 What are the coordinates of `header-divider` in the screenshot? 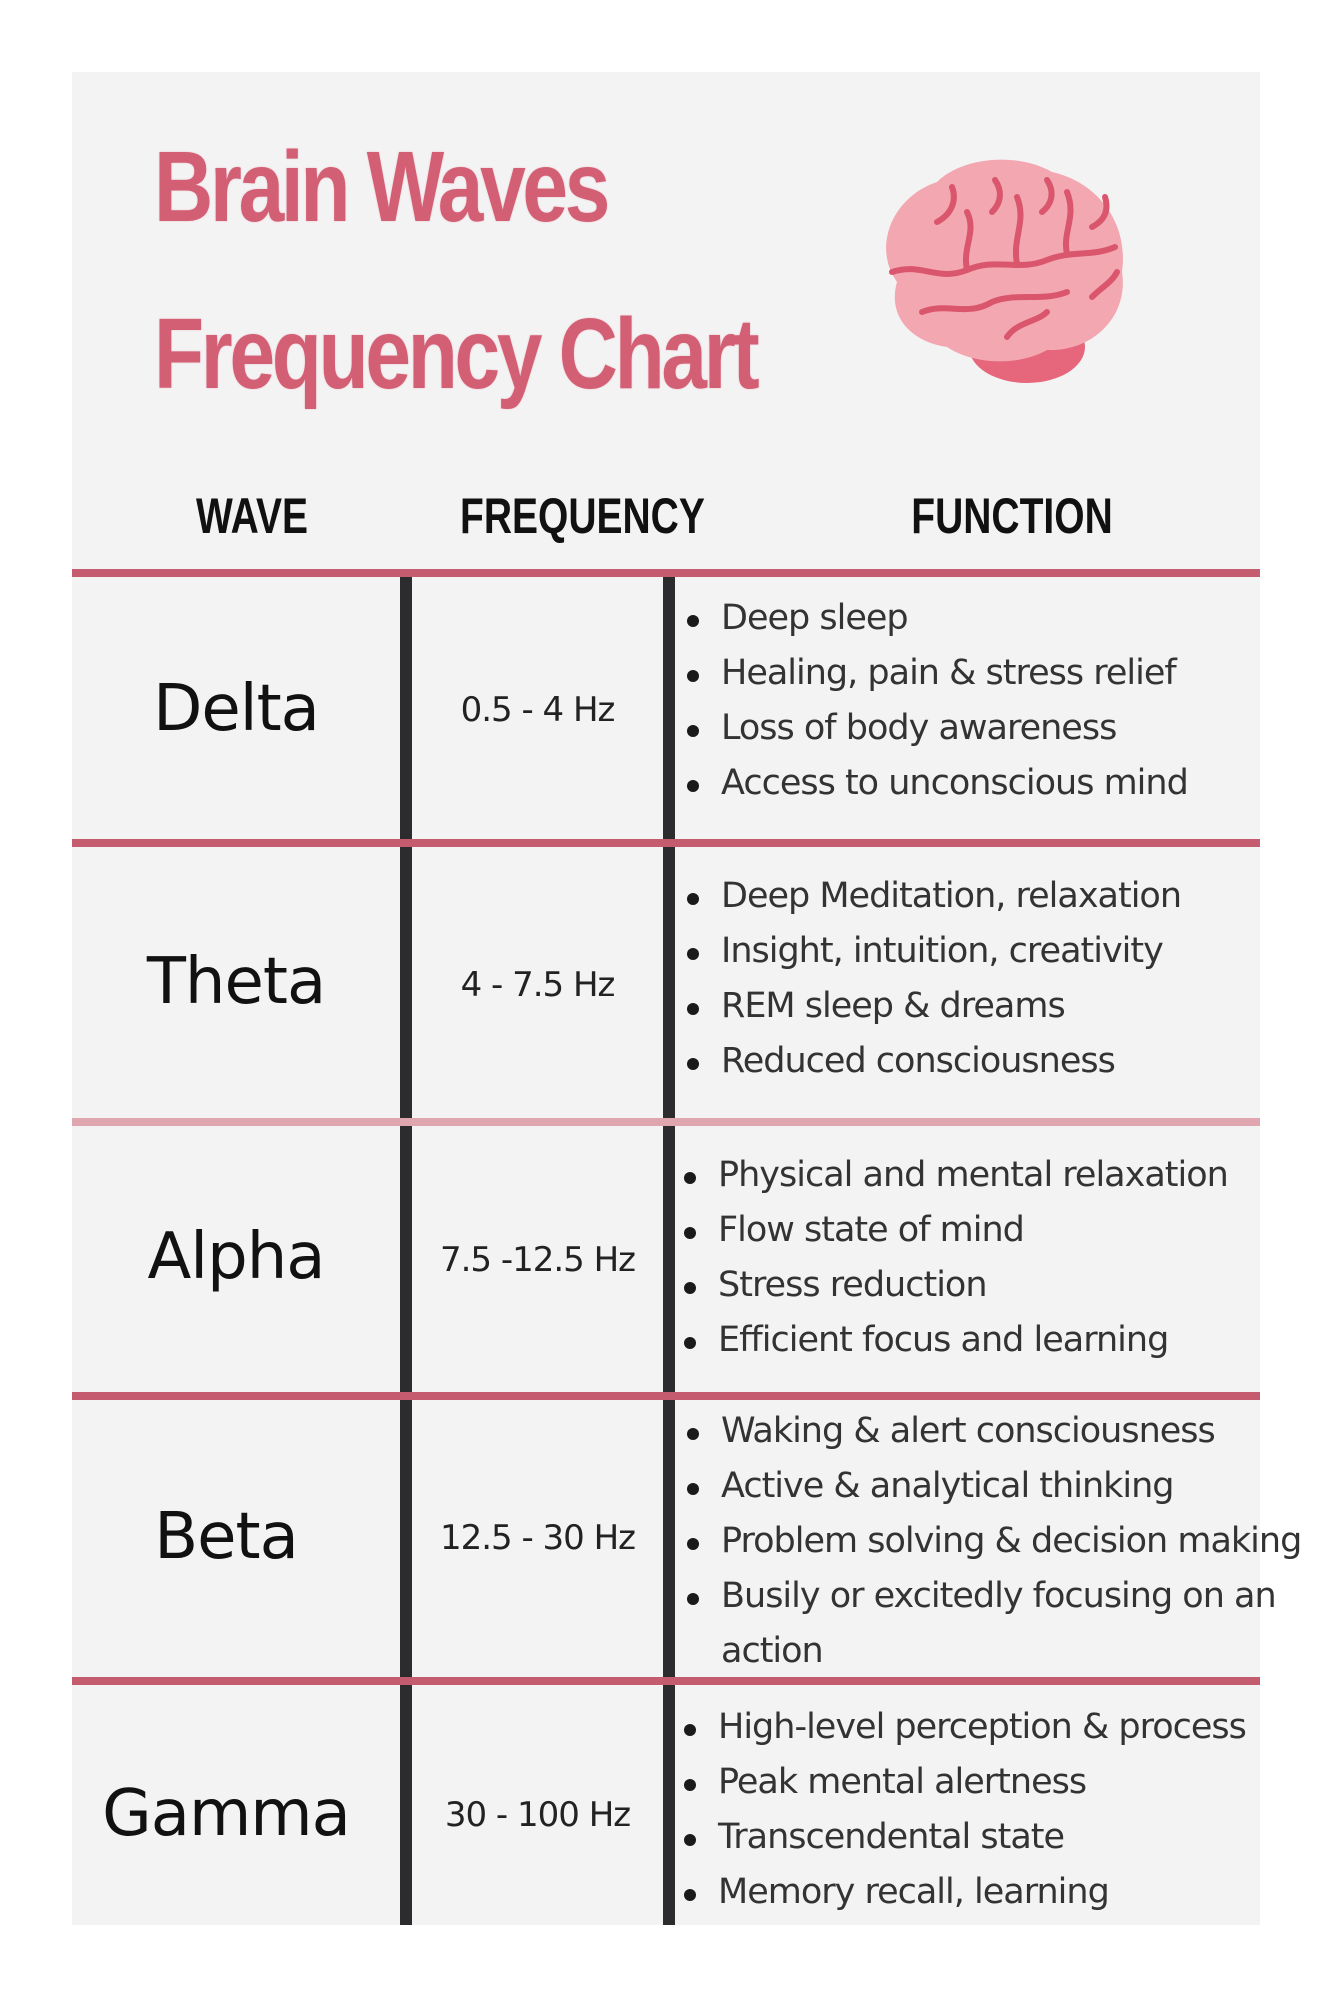 It's located at (666, 573).